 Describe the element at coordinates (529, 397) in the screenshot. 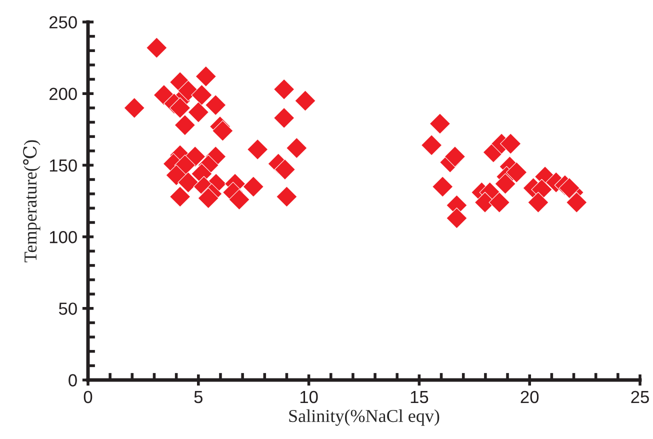

I see `x-tick-label: 20` at that location.